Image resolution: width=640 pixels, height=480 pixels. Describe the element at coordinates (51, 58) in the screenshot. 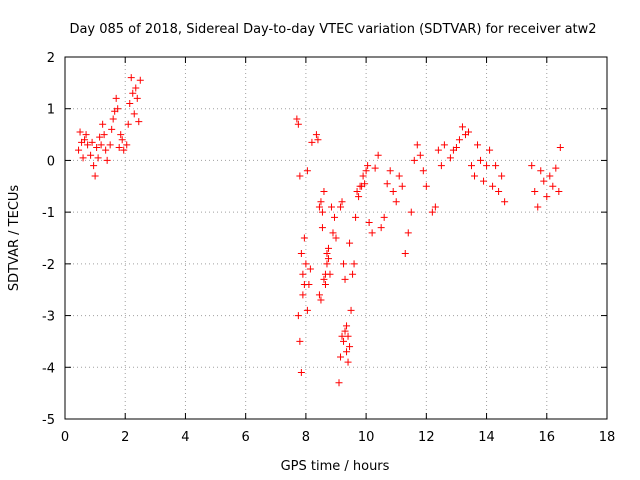

I see `y-tick-label: 2` at that location.